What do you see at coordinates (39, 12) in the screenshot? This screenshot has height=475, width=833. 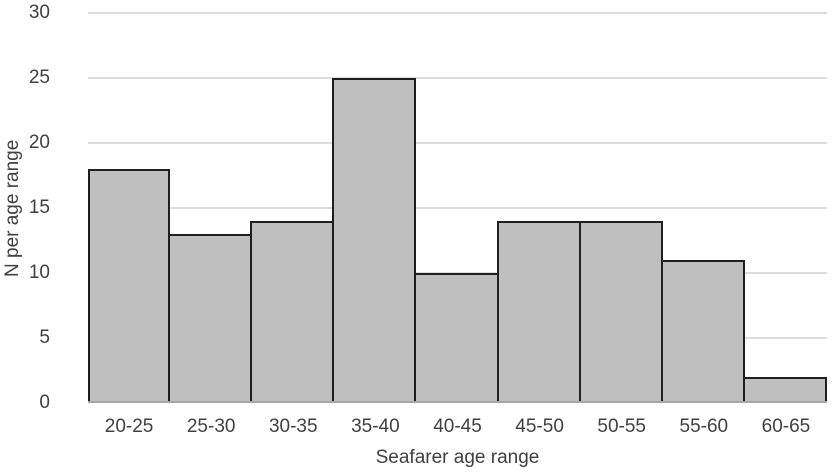 I see `y-tick-label-30: 30` at bounding box center [39, 12].